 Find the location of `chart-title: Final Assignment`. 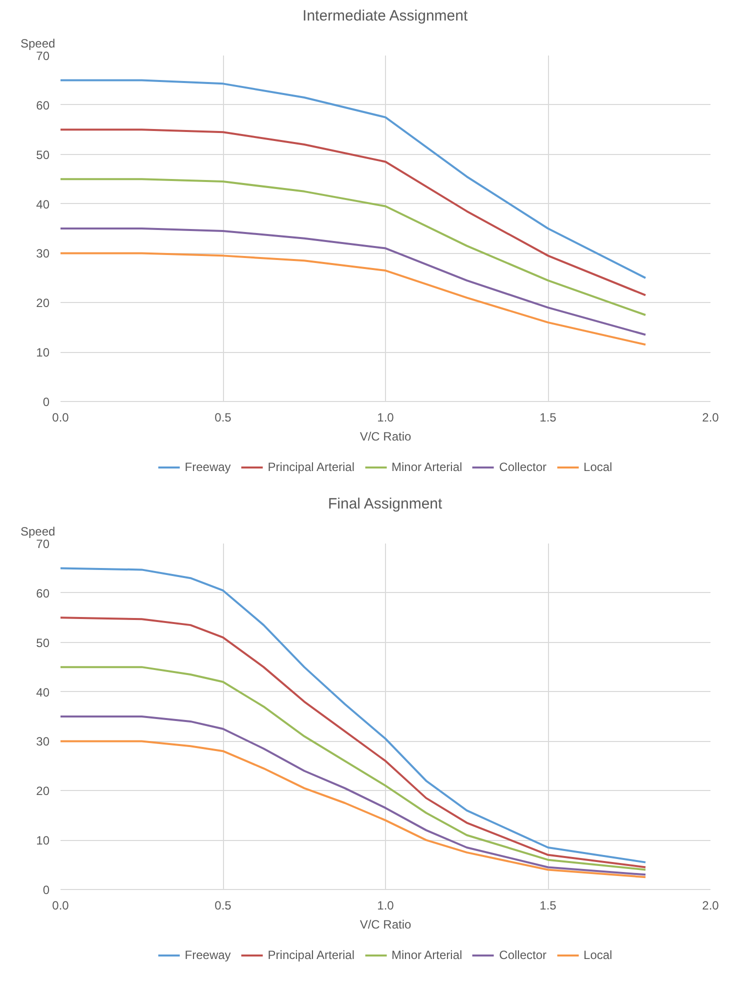

chart-title: Final Assignment is located at coordinates (386, 504).